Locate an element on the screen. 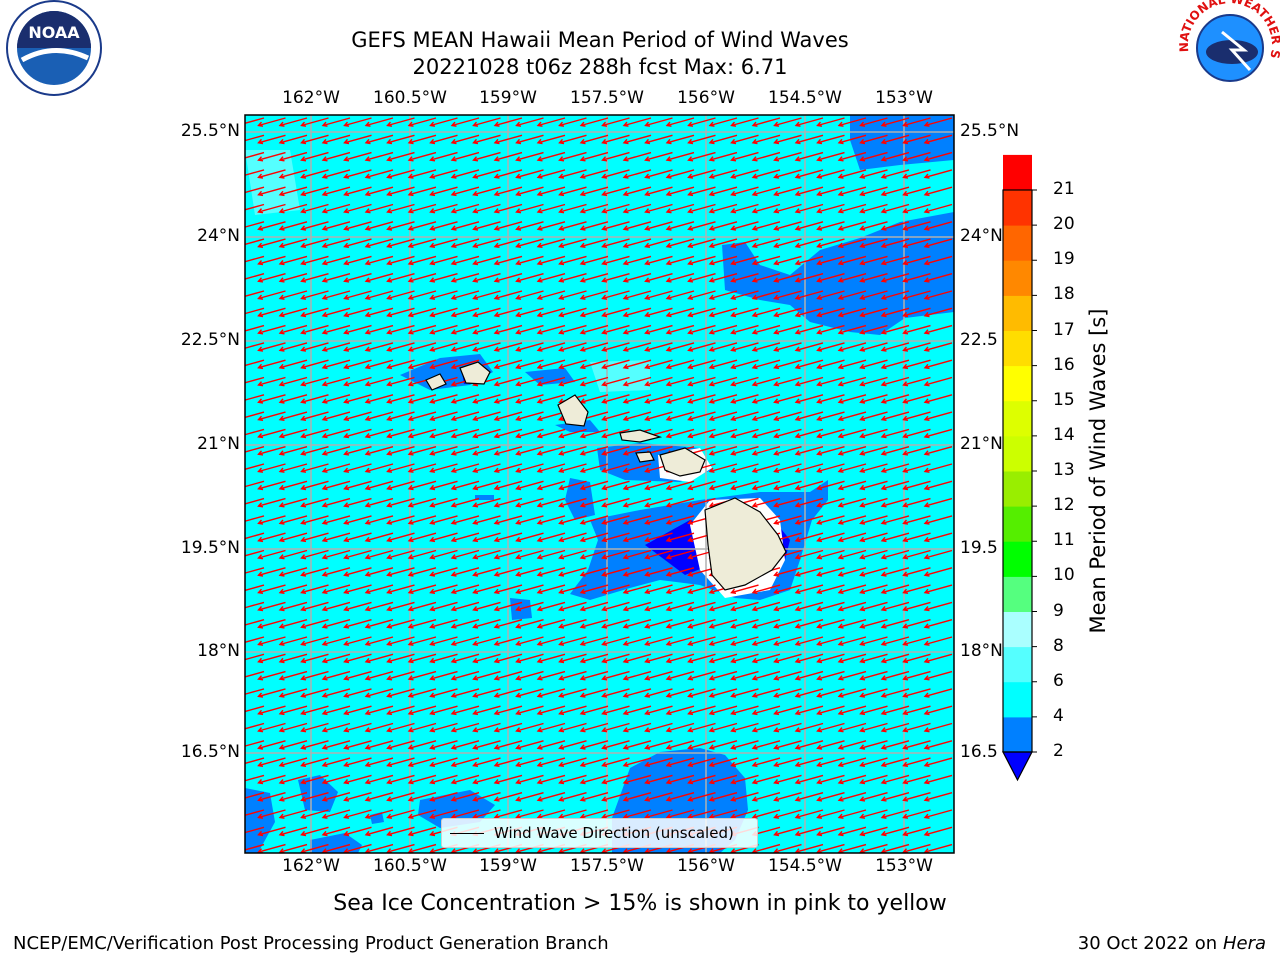 The height and width of the screenshot is (960, 1280). footer-machine: Hera is located at coordinates (1244, 943).